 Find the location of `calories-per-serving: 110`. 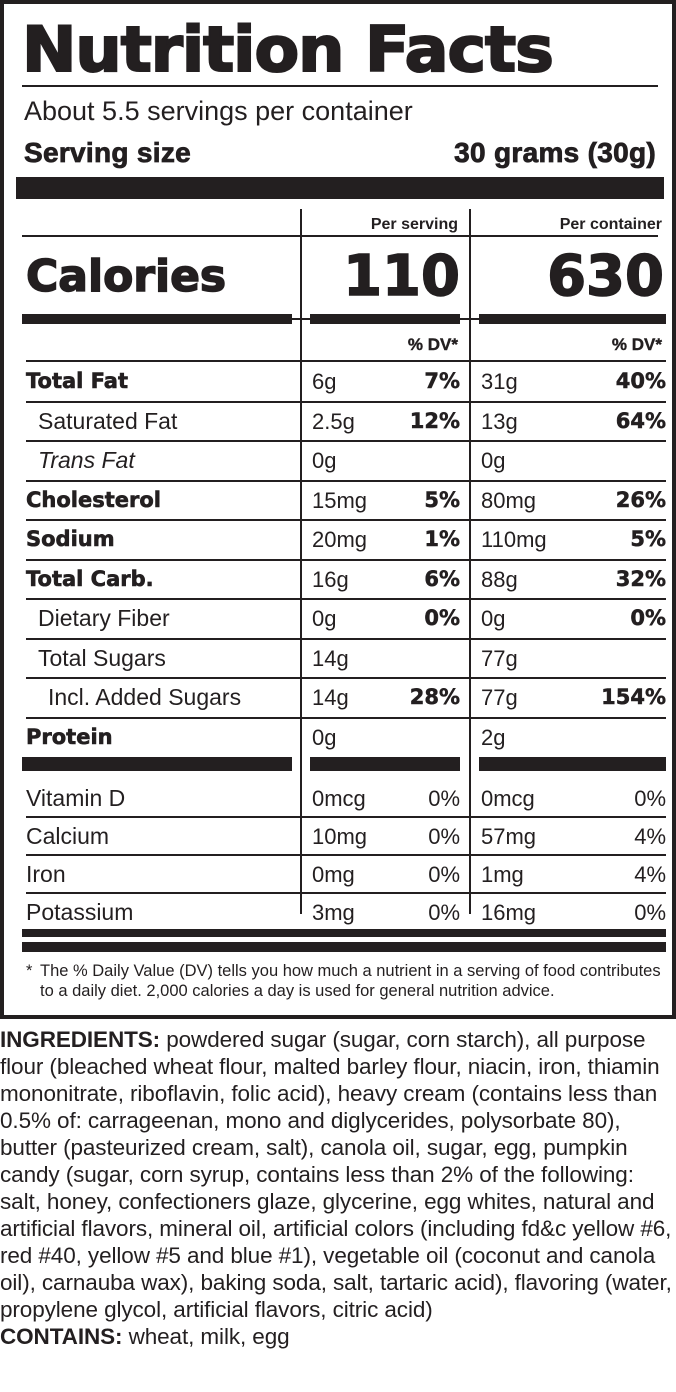

calories-per-serving: 110 is located at coordinates (401, 276).